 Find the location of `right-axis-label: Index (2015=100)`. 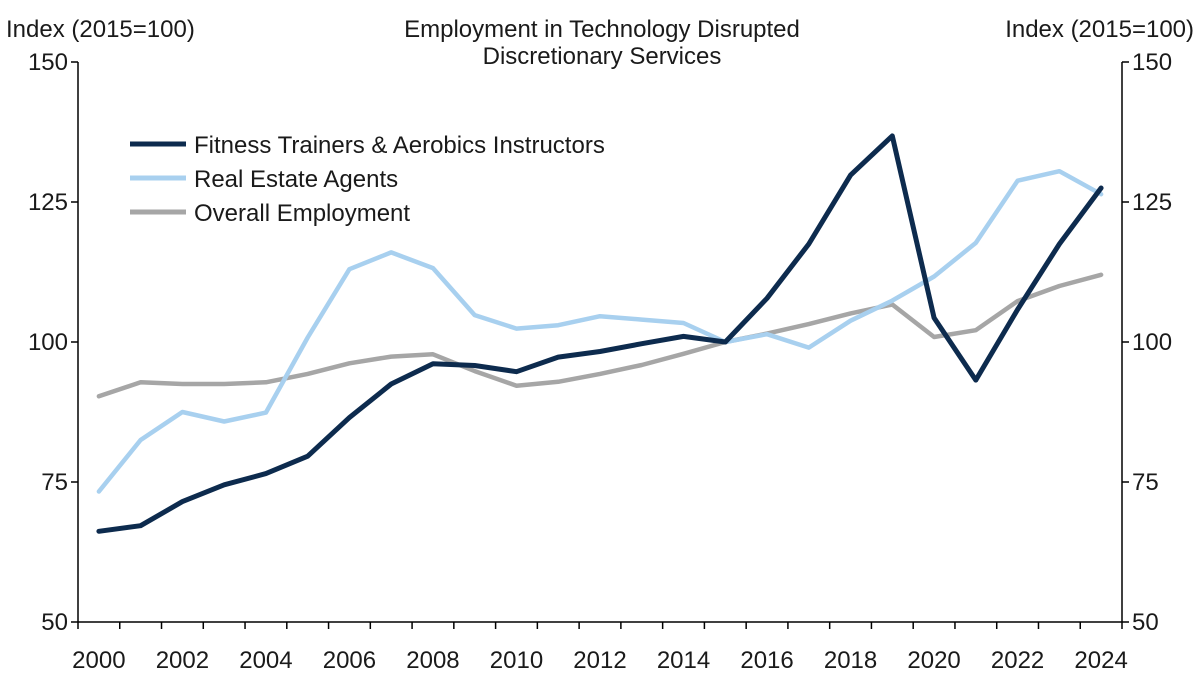

right-axis-label: Index (2015=100) is located at coordinates (1099, 29).